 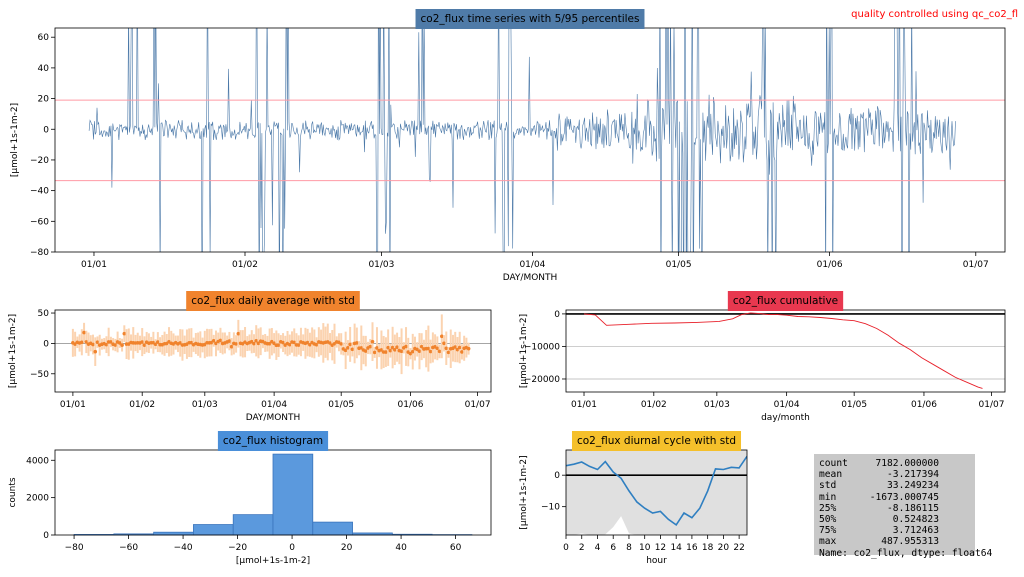 I want to click on timeseries-xtick-label: 01/05, so click(x=679, y=265).